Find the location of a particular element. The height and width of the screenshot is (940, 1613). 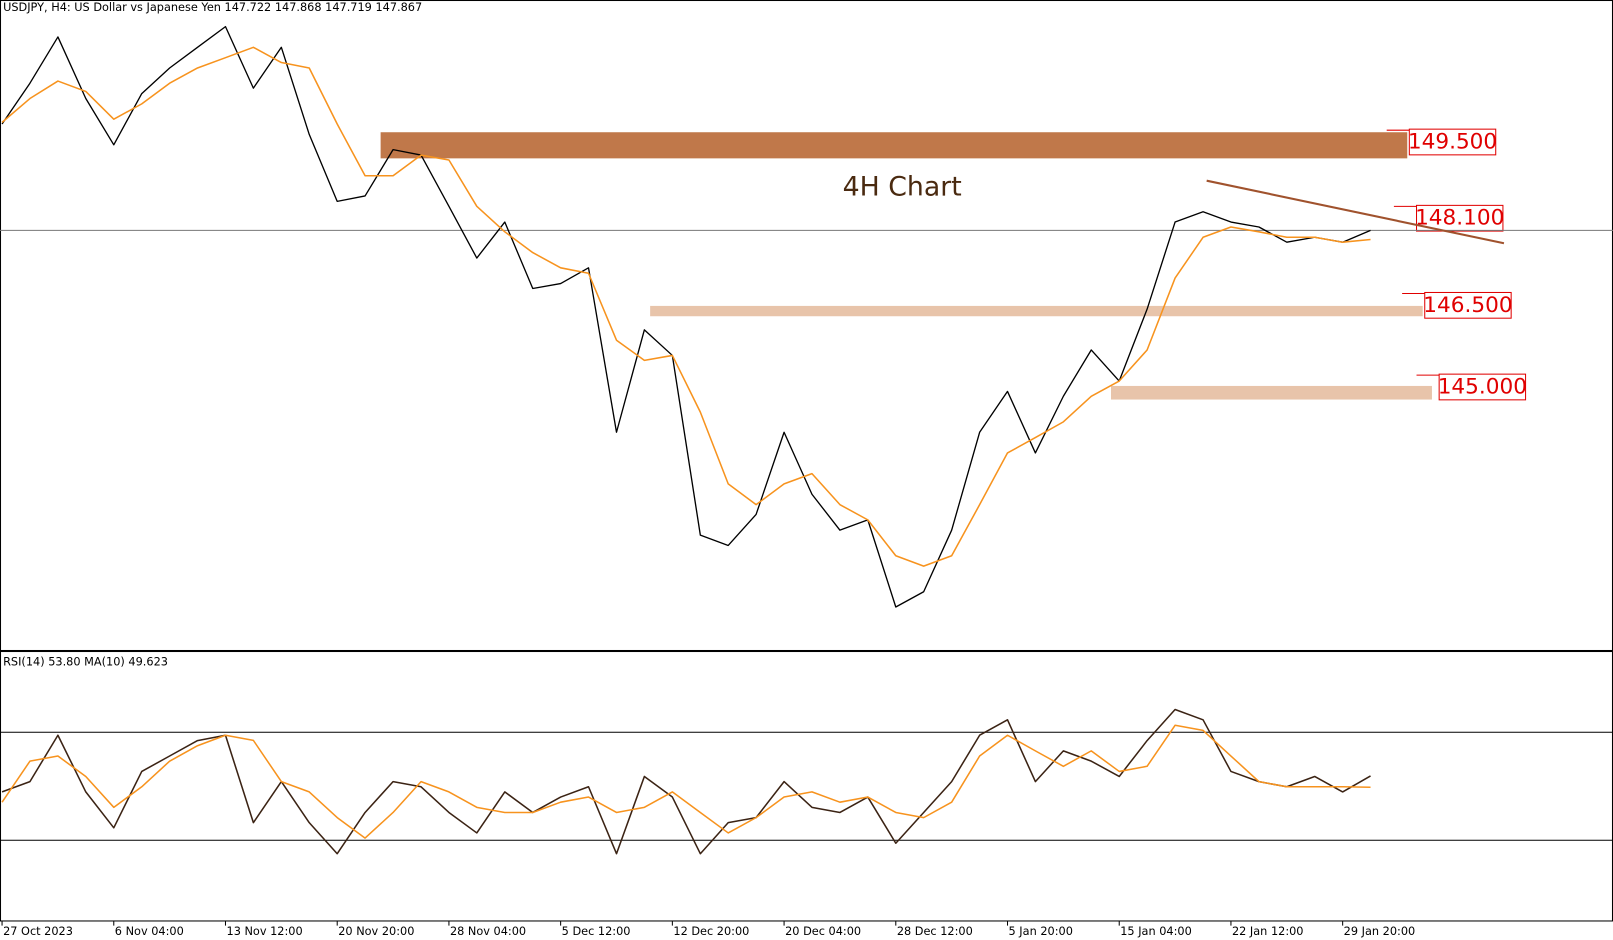

x-tick-label: 22 Jan 12:00 is located at coordinates (1268, 931).